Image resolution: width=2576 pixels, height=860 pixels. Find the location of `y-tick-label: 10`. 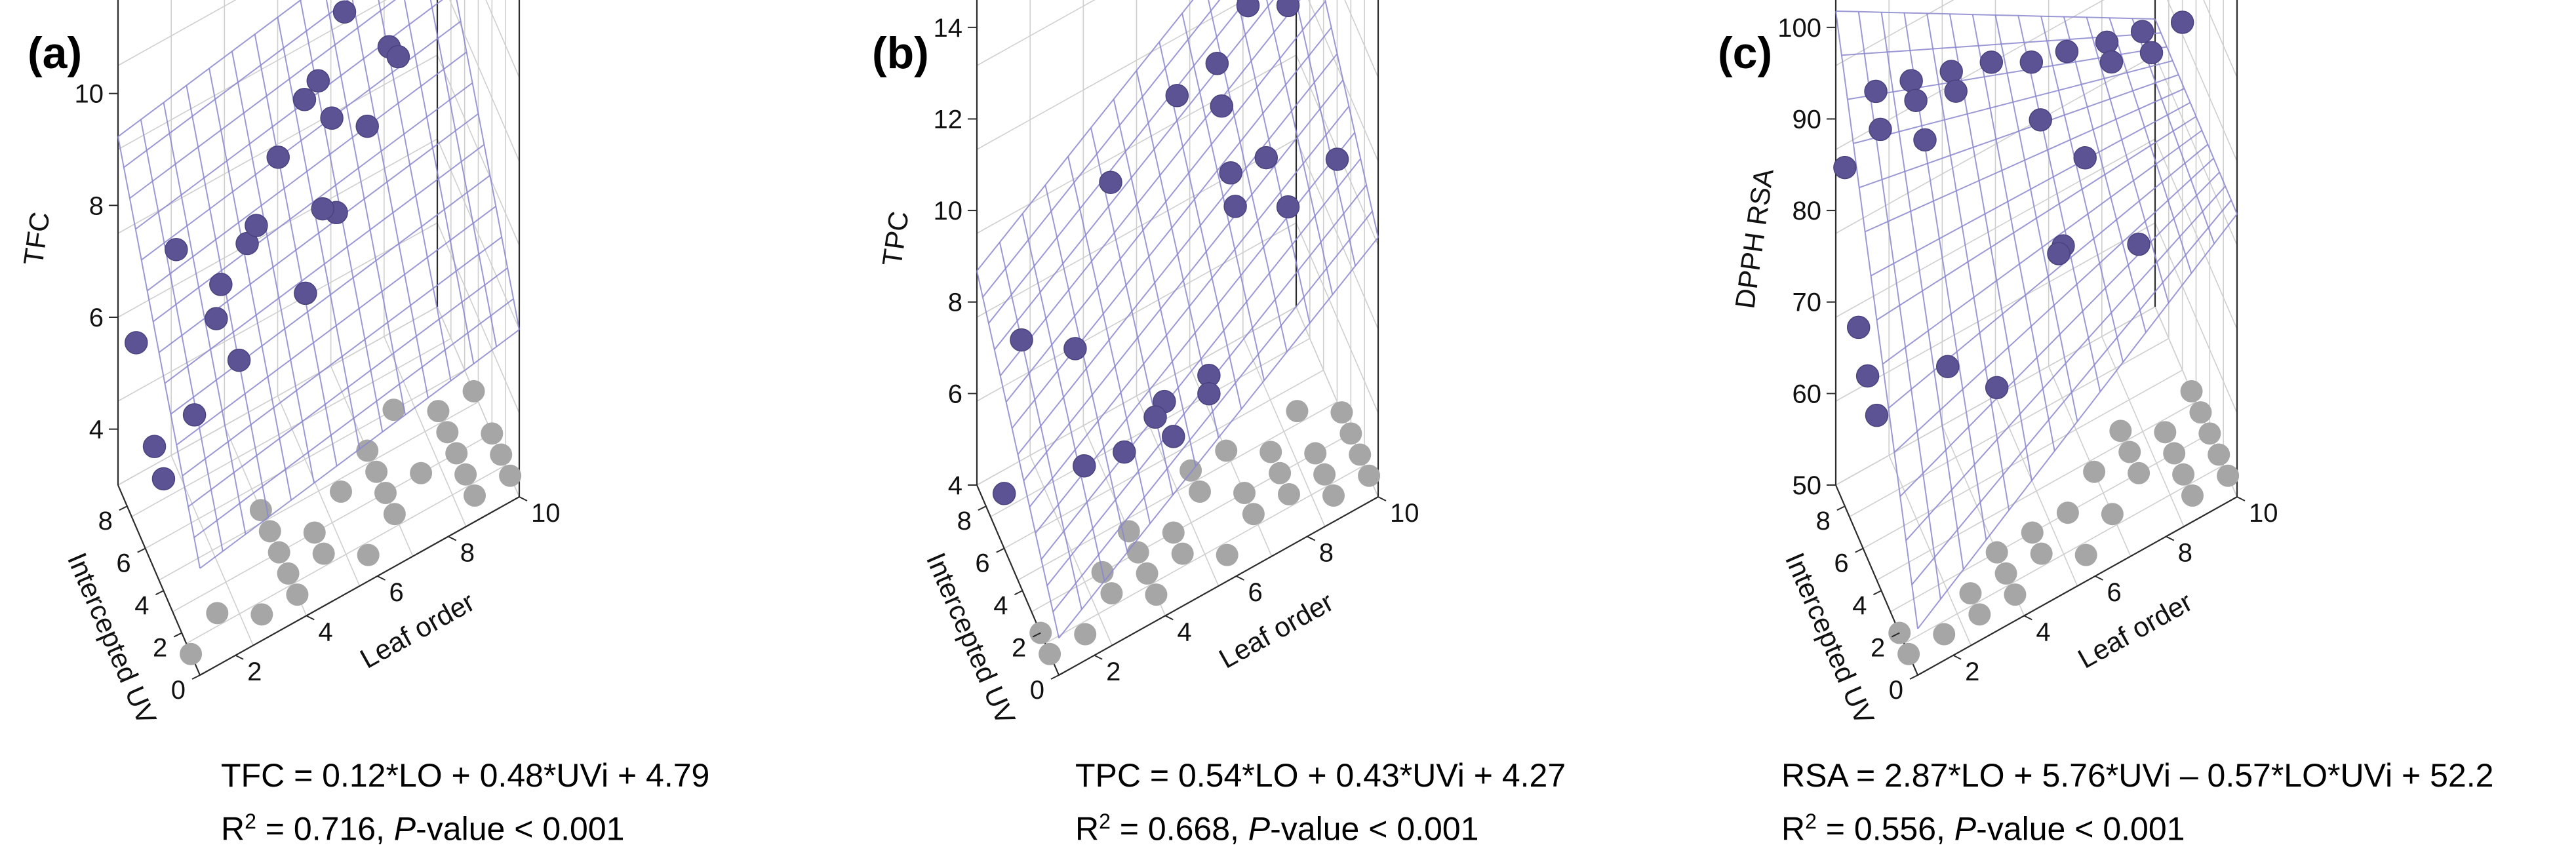

y-tick-label: 10 is located at coordinates (546, 513).